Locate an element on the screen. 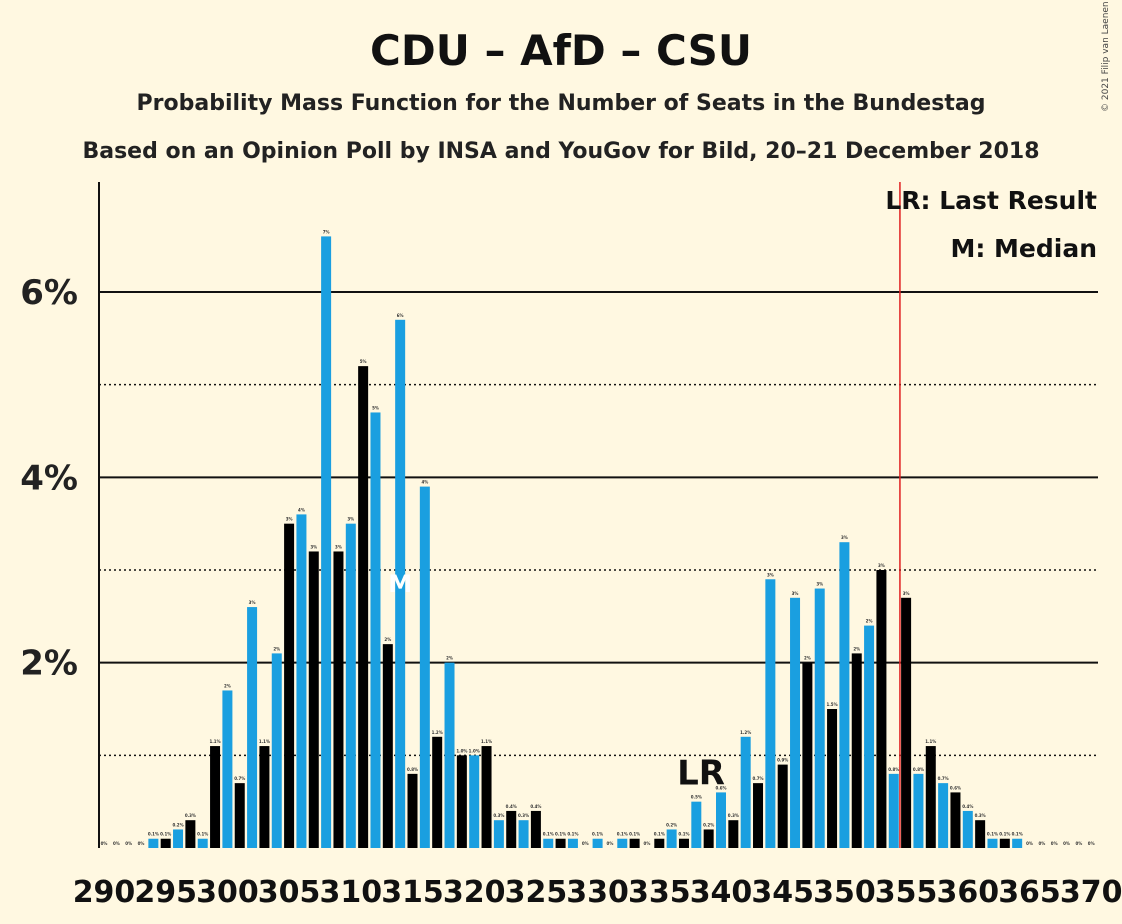  bar-value-label: 0.4% is located at coordinates (535, 806).